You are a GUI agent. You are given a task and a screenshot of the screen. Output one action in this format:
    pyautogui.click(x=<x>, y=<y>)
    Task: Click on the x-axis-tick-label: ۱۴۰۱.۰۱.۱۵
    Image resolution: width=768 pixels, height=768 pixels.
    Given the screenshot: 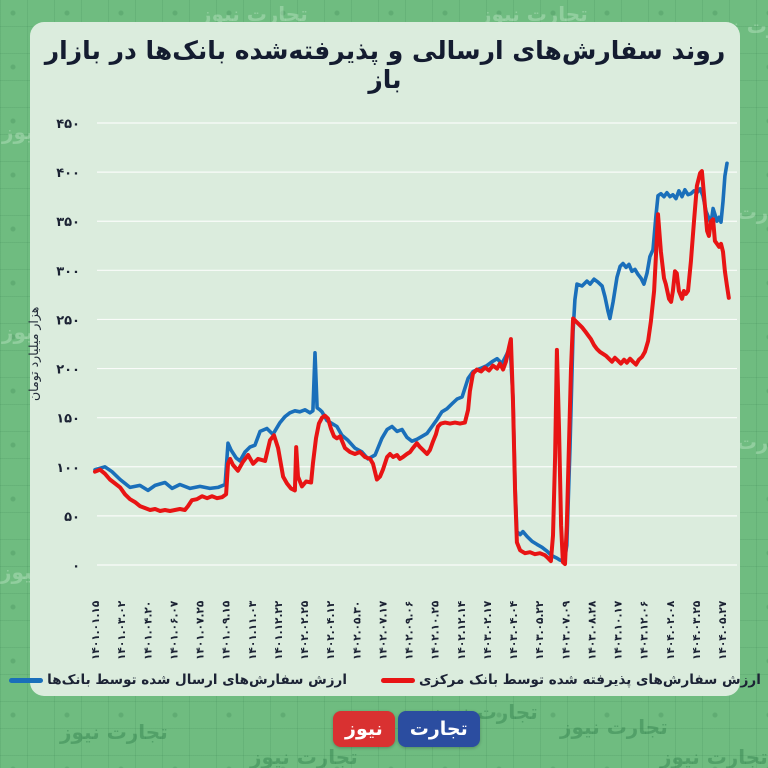 What is the action you would take?
    pyautogui.click(x=96, y=630)
    